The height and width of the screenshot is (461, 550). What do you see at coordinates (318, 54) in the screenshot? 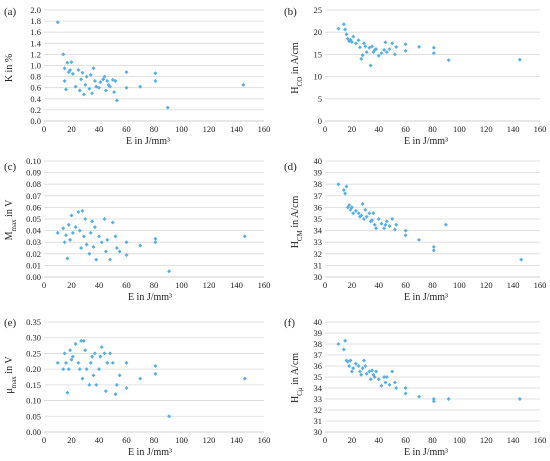
I see `y-tick-label-b: 15` at bounding box center [318, 54].